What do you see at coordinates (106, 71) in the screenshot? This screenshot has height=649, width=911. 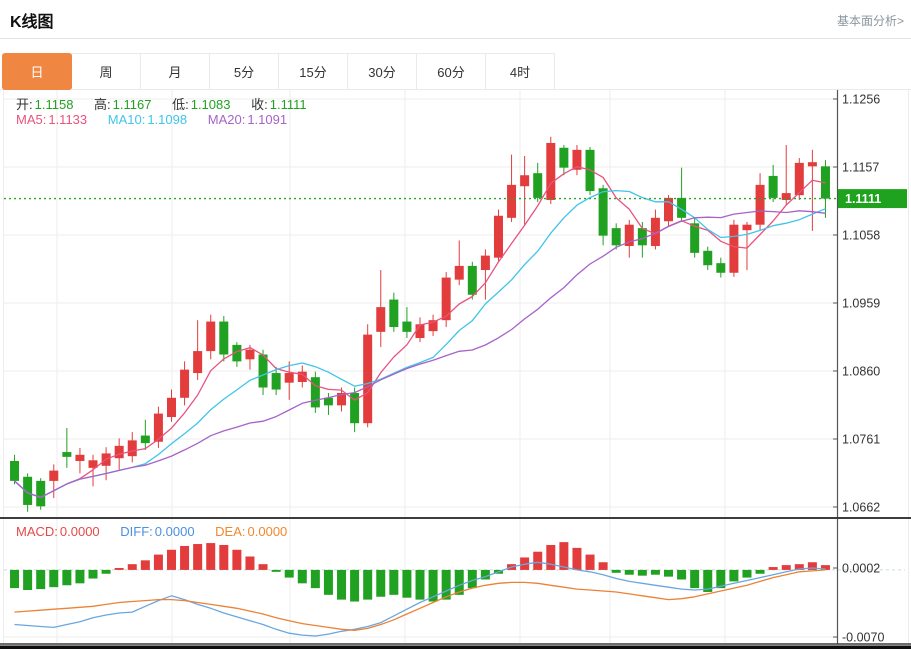 I see `interval-tab-周: 周` at bounding box center [106, 71].